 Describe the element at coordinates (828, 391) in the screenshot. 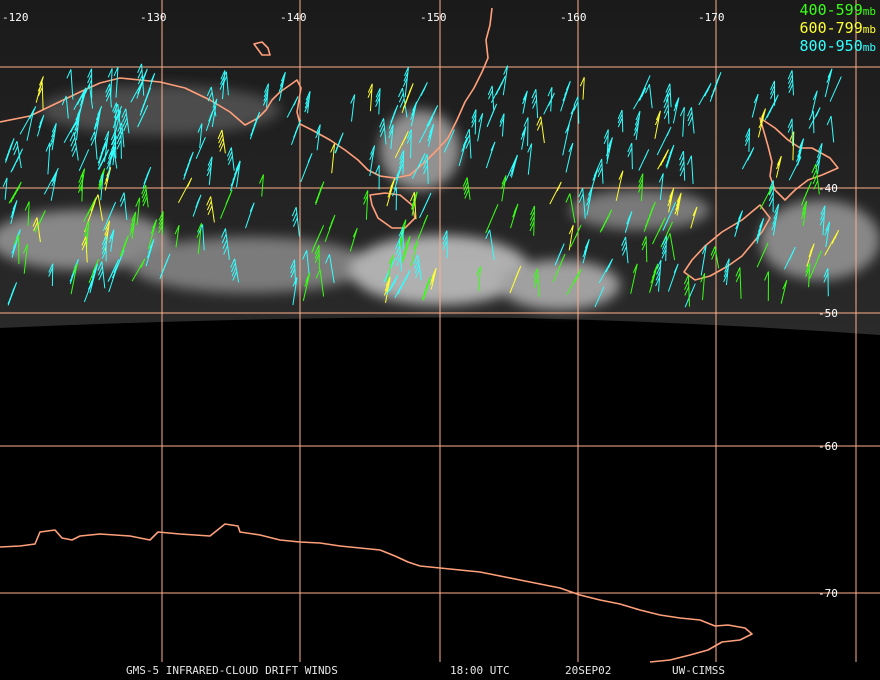

I see `latitude-labels: -40 -50 -60 -70` at that location.